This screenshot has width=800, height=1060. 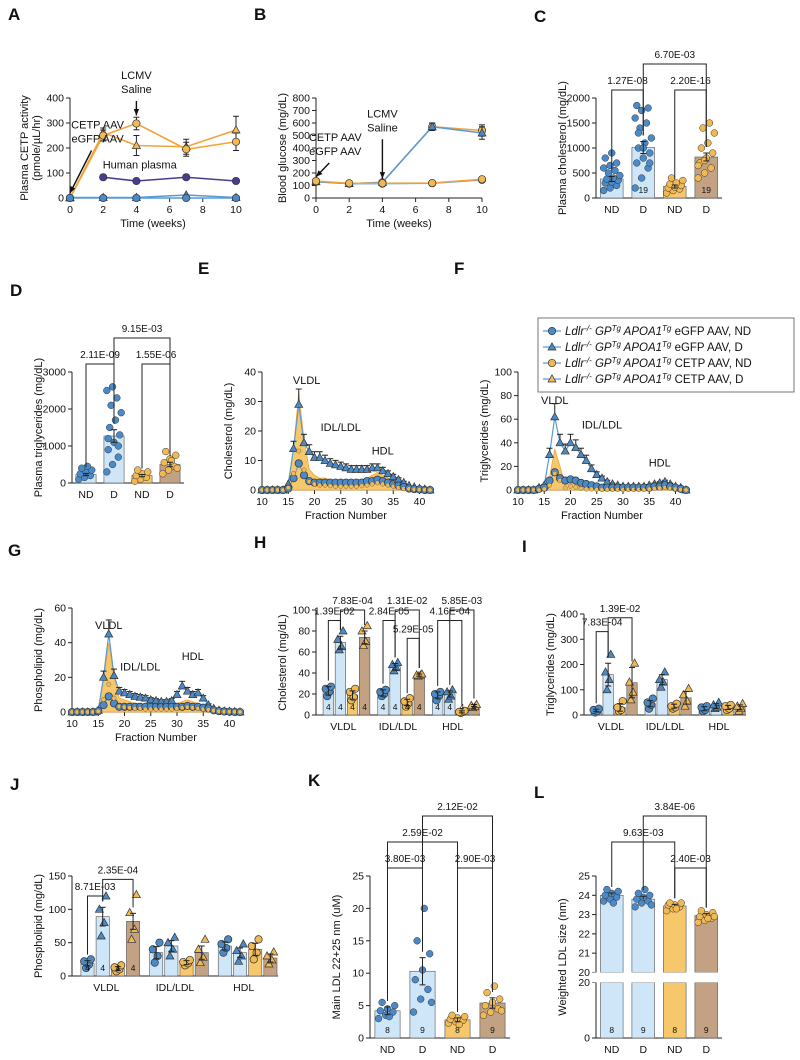 I want to click on legend-entry-part: -/-, so click(x=588, y=328).